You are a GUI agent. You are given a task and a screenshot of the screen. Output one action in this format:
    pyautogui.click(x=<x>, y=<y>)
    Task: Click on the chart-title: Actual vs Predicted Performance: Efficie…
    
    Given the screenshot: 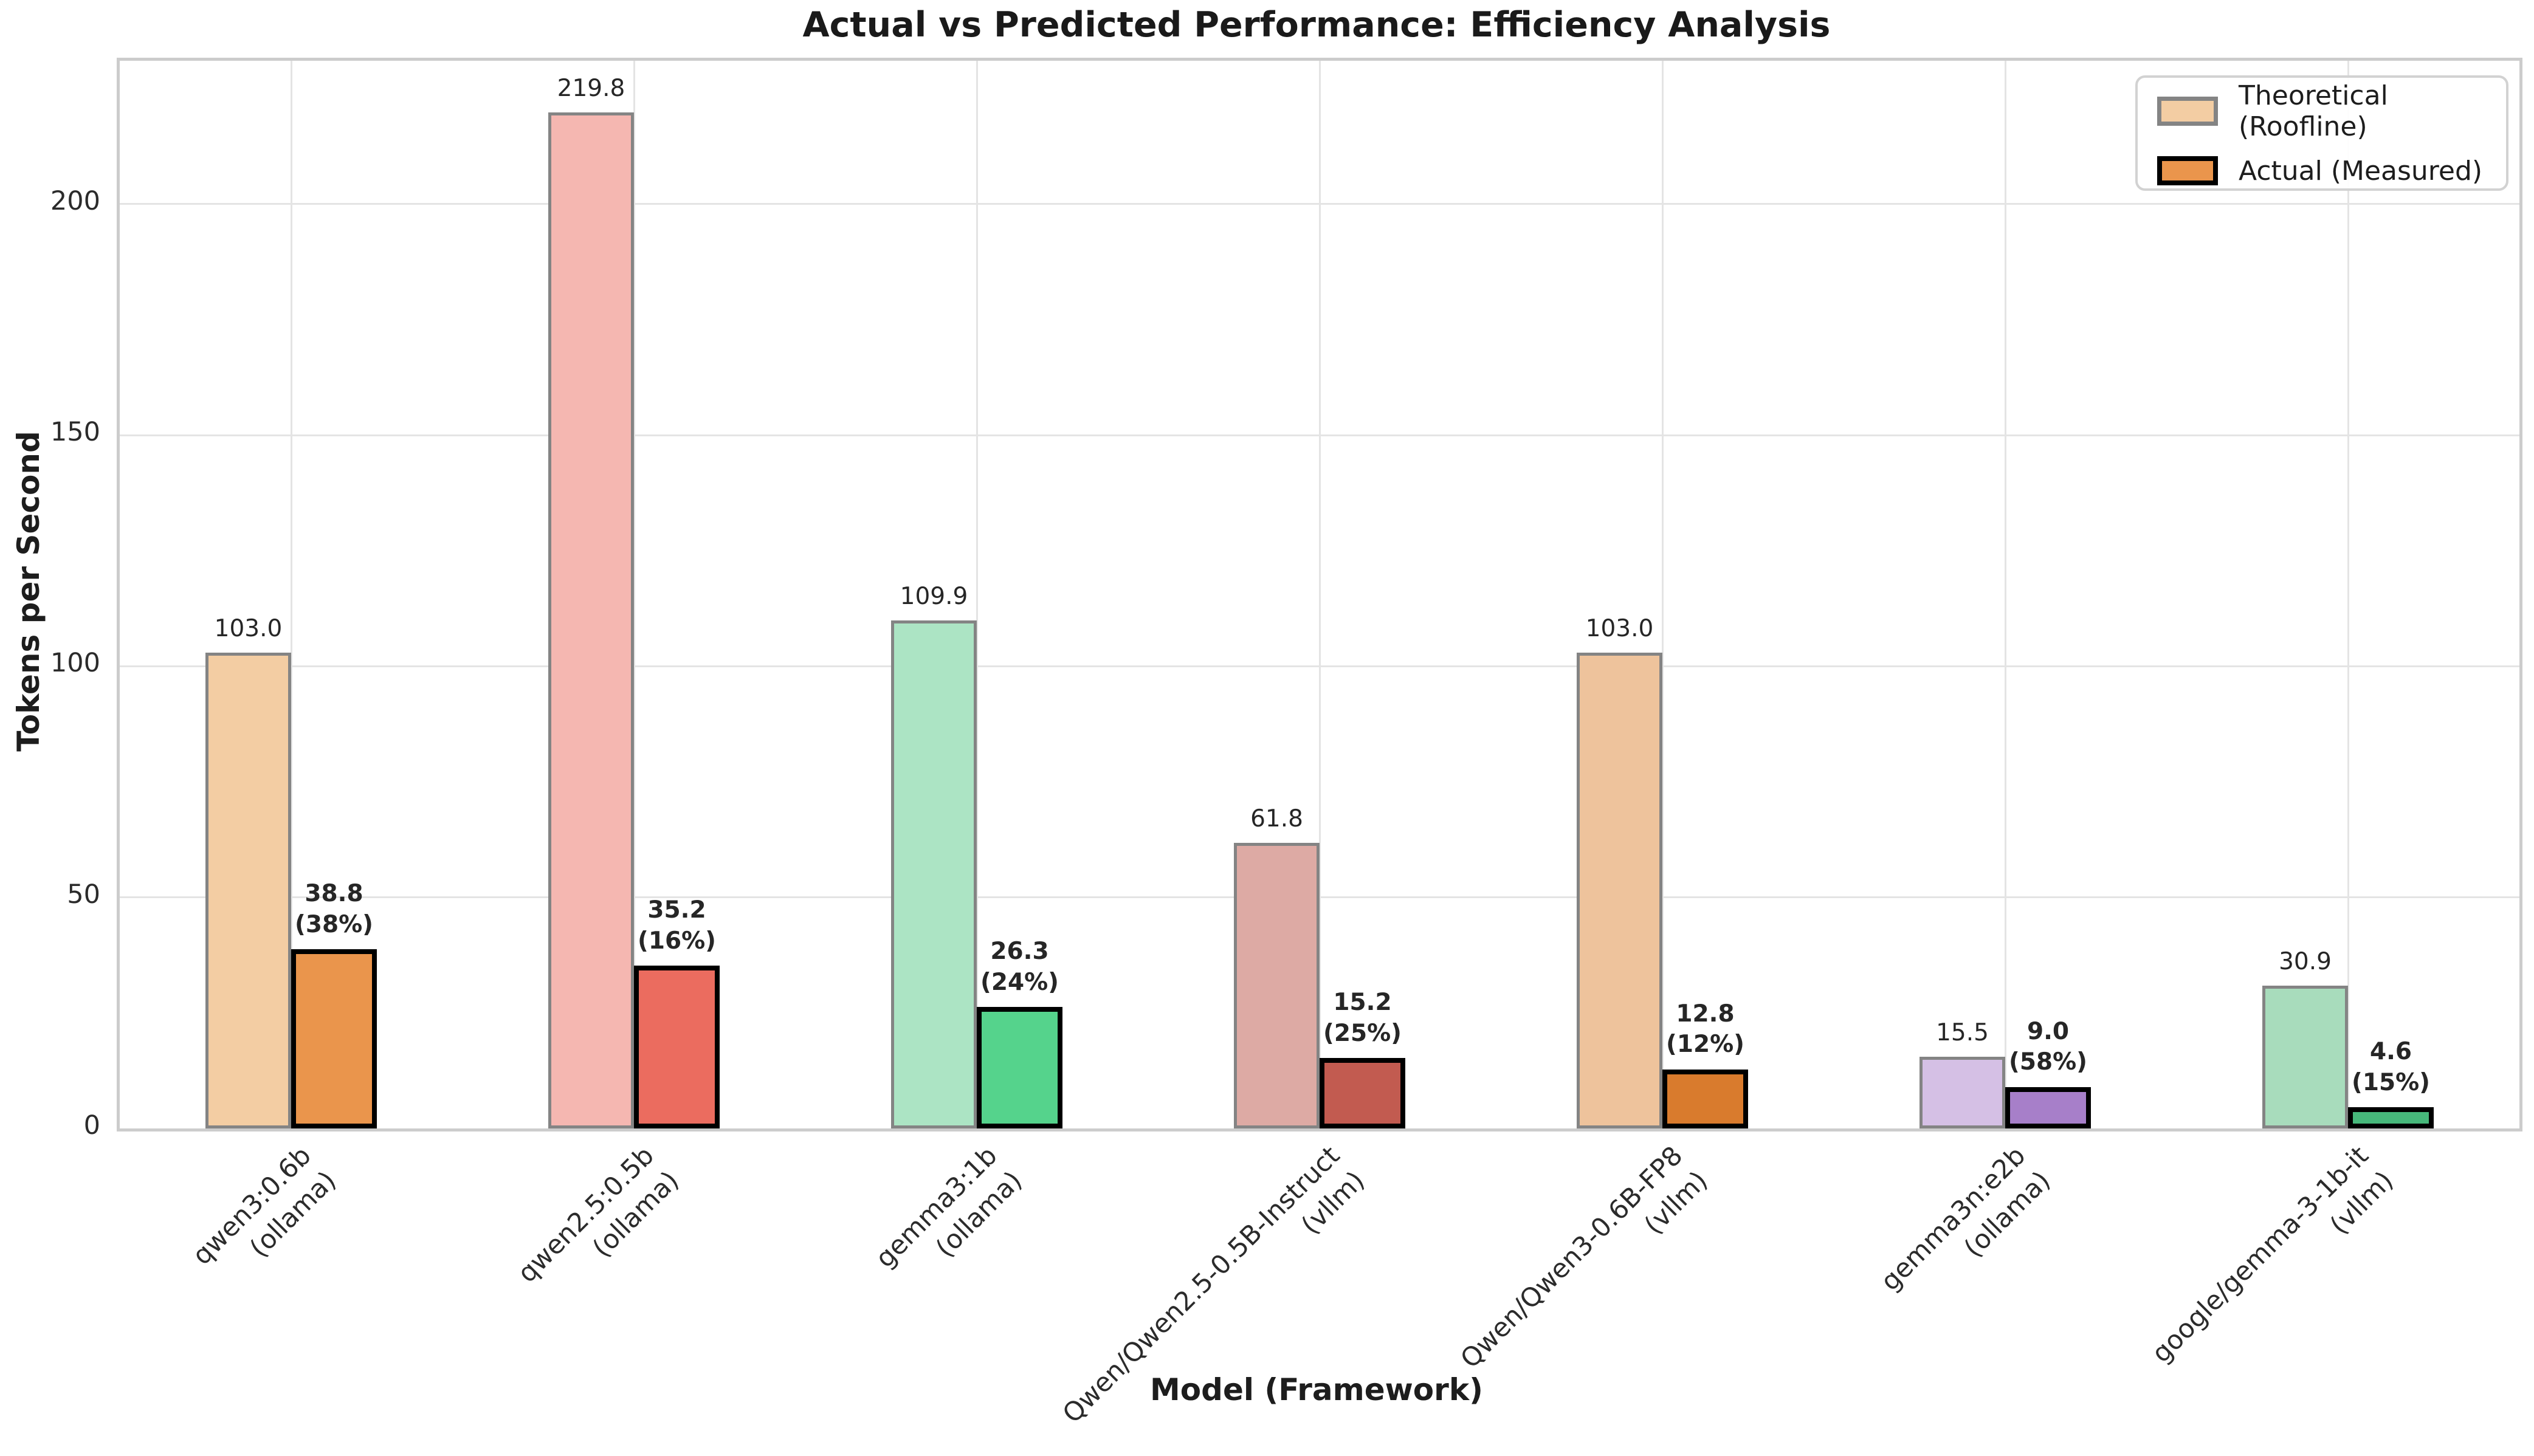 What is the action you would take?
    pyautogui.click(x=1316, y=25)
    